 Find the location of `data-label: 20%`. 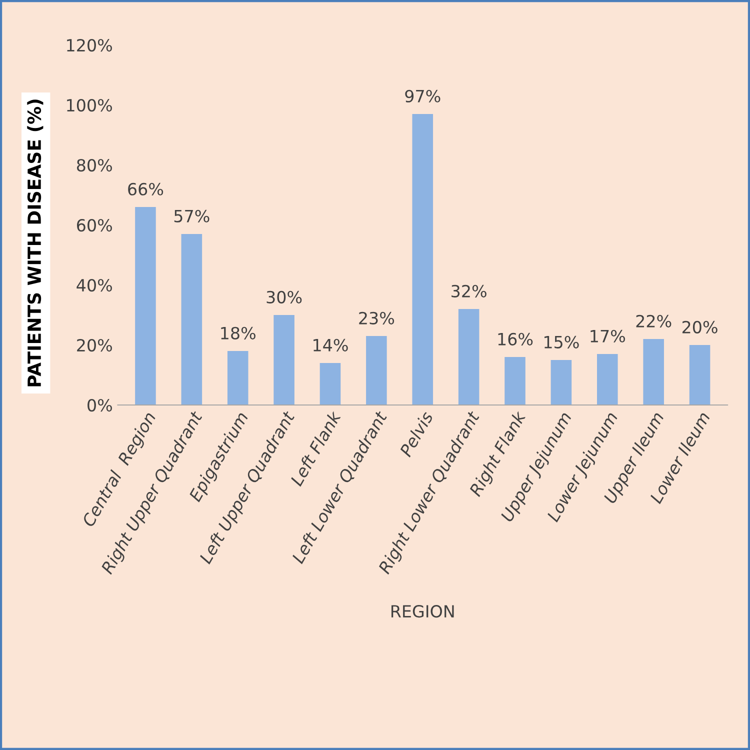

data-label: 20% is located at coordinates (700, 327).